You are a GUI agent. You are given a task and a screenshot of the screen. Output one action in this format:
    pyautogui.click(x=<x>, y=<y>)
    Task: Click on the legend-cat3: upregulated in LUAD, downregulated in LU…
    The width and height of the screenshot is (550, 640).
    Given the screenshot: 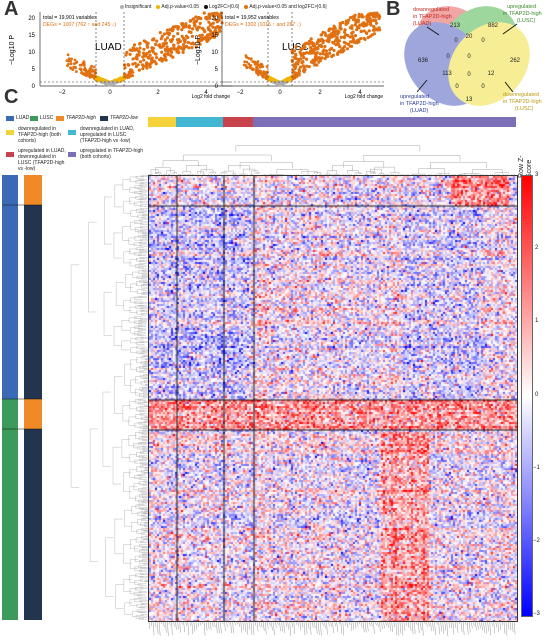 What is the action you would take?
    pyautogui.click(x=38, y=160)
    